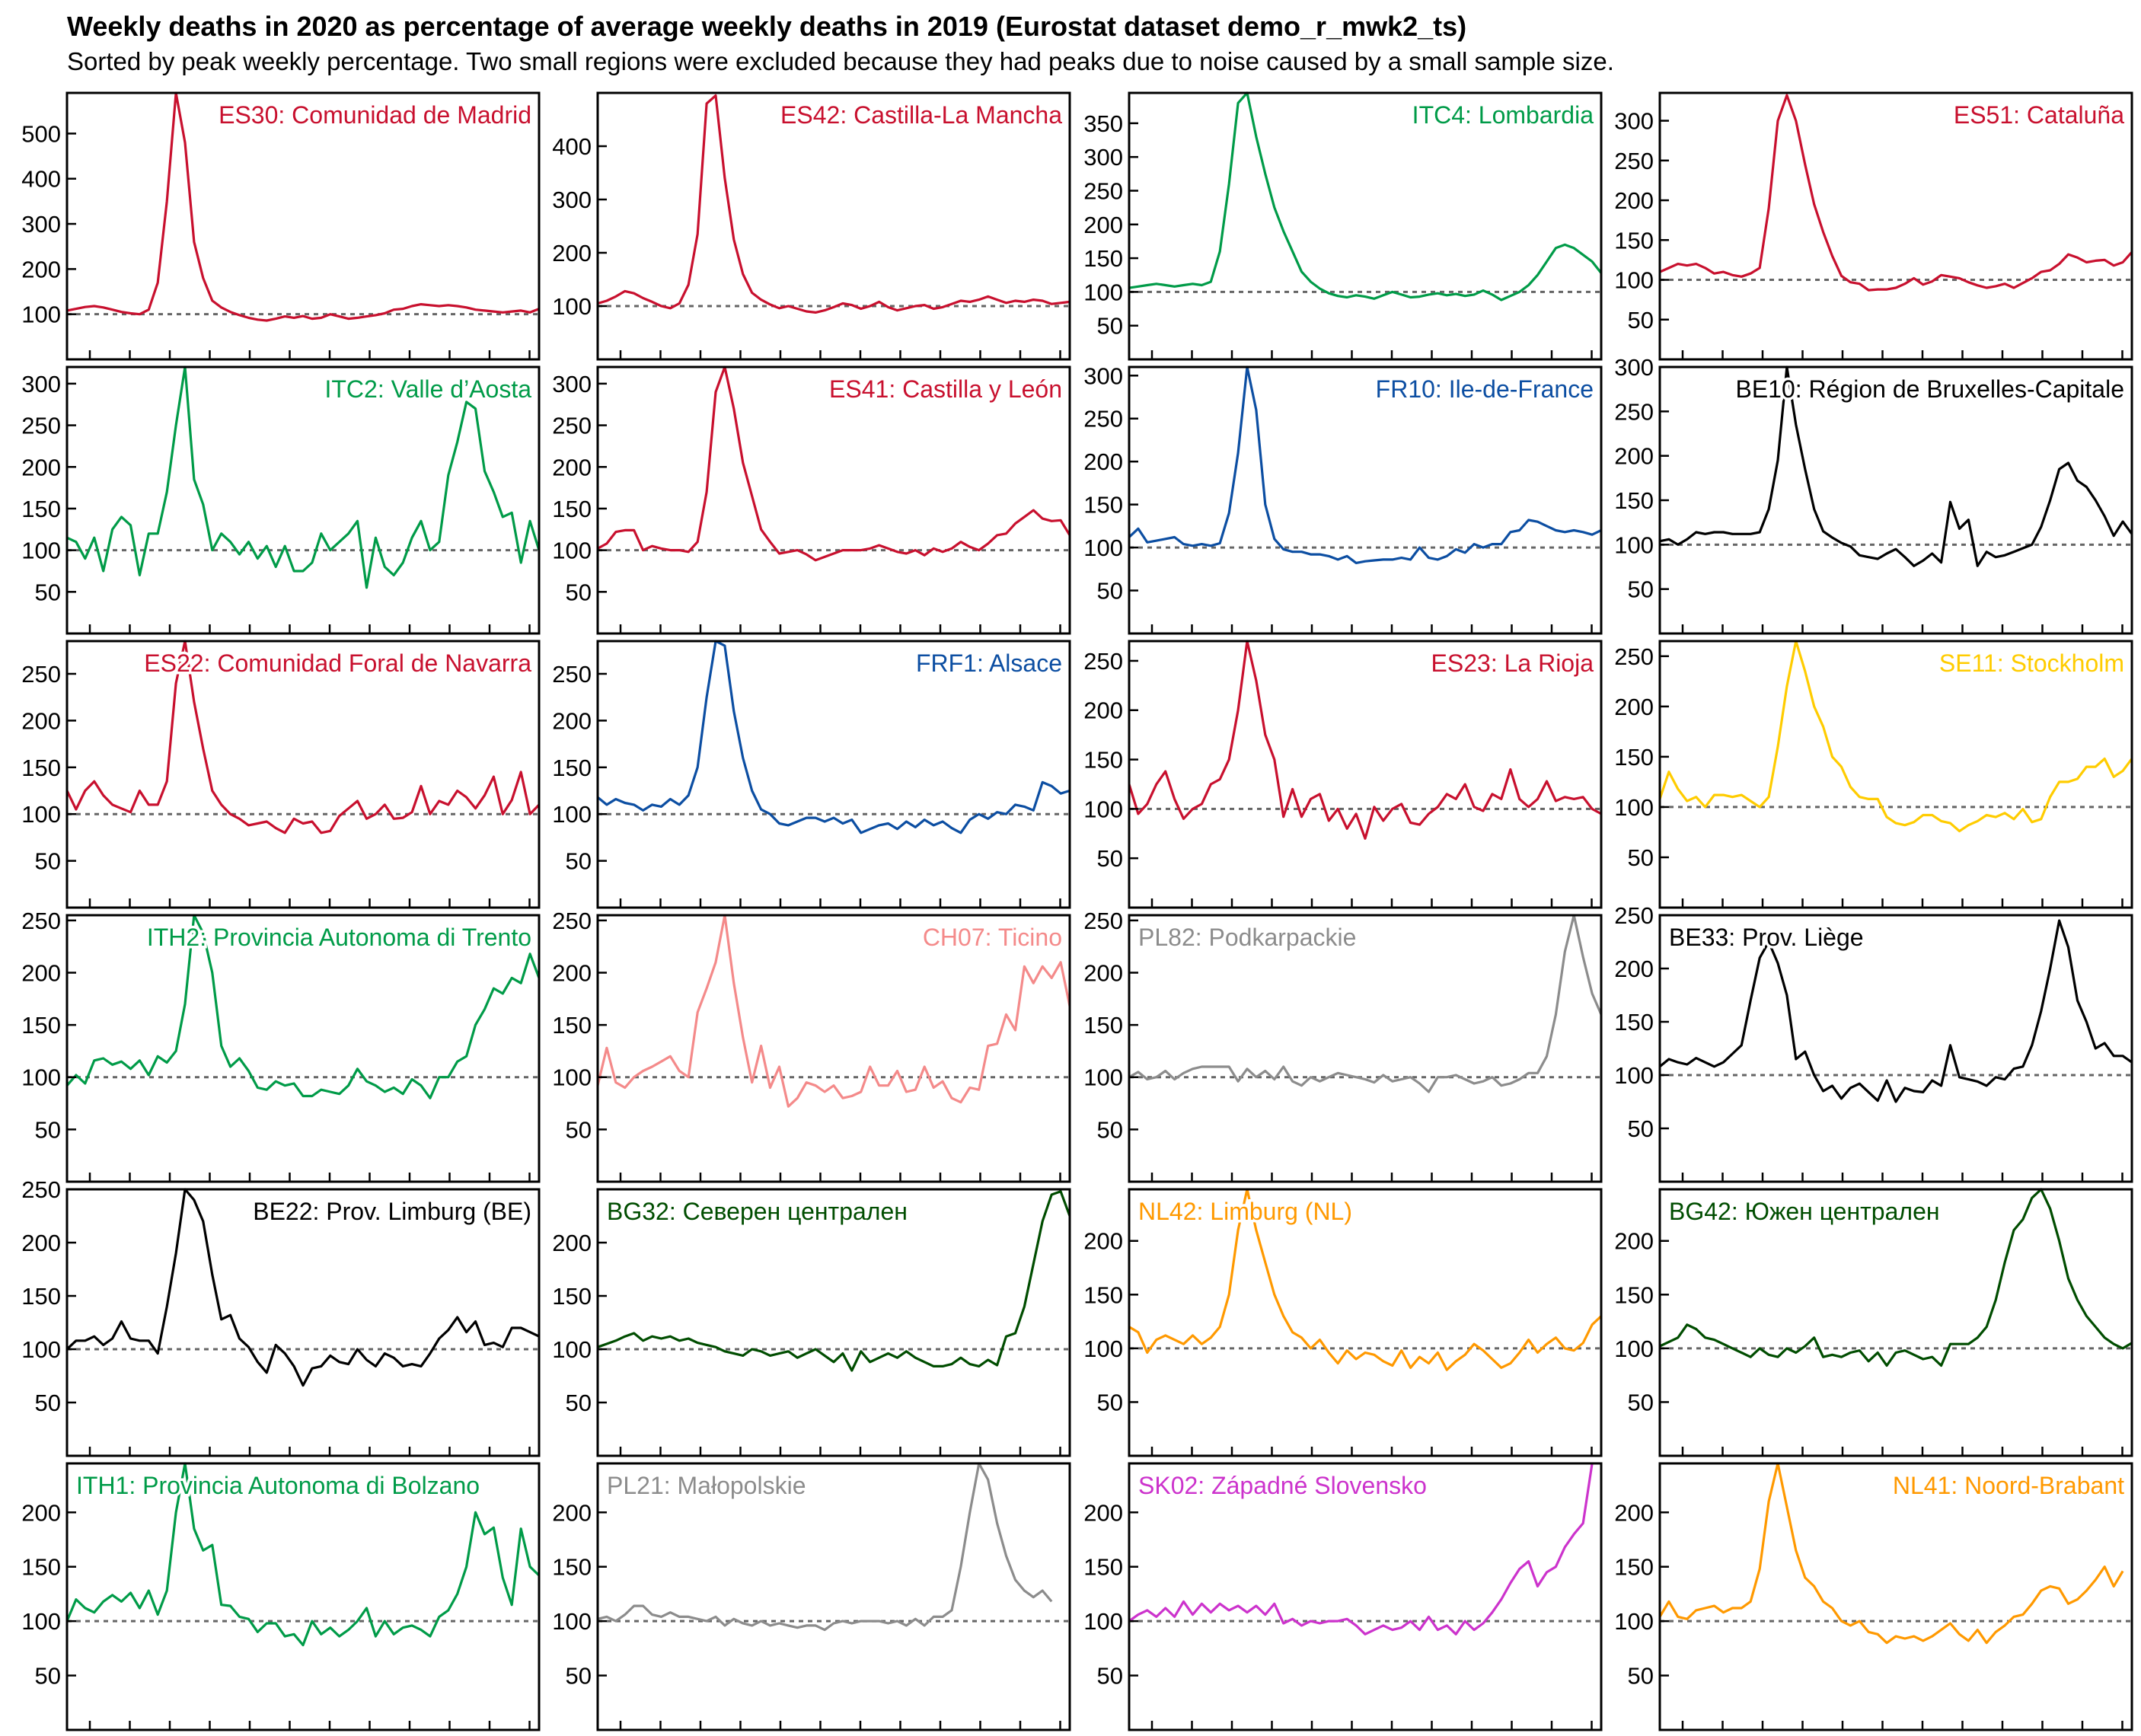 Image resolution: width=2141 pixels, height=1736 pixels. I want to click on panel-pl82: 50 100 150 200 250 PL82: Podkarpackie, so click(1343, 1045).